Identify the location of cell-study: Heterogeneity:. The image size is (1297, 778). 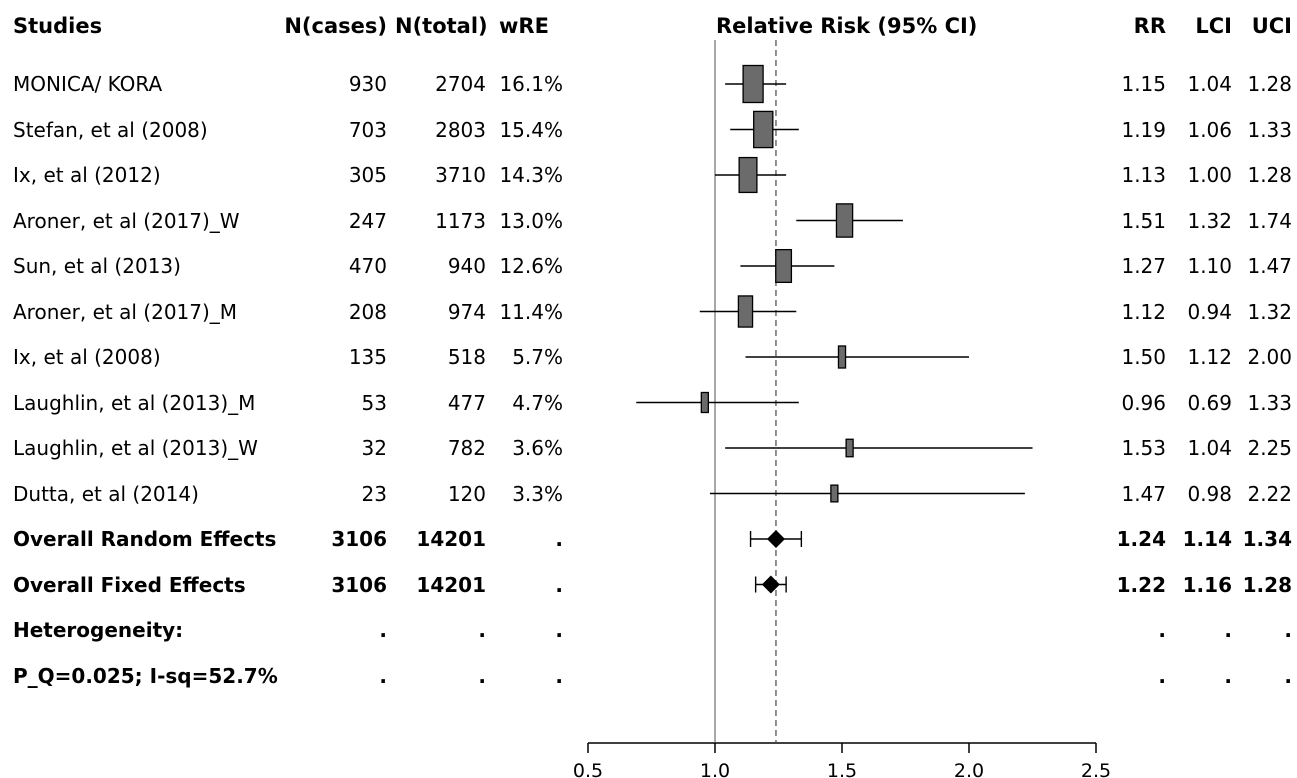
(98, 630).